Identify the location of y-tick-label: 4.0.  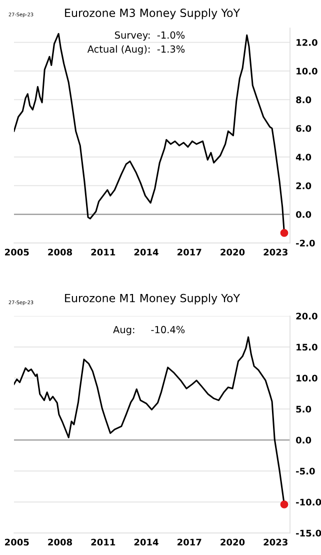
(304, 157).